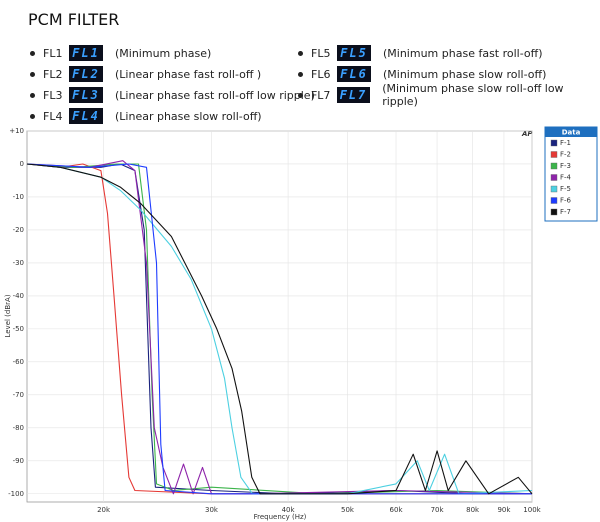 The image size is (600, 522). What do you see at coordinates (566, 178) in the screenshot?
I see `legend-label: F-4` at bounding box center [566, 178].